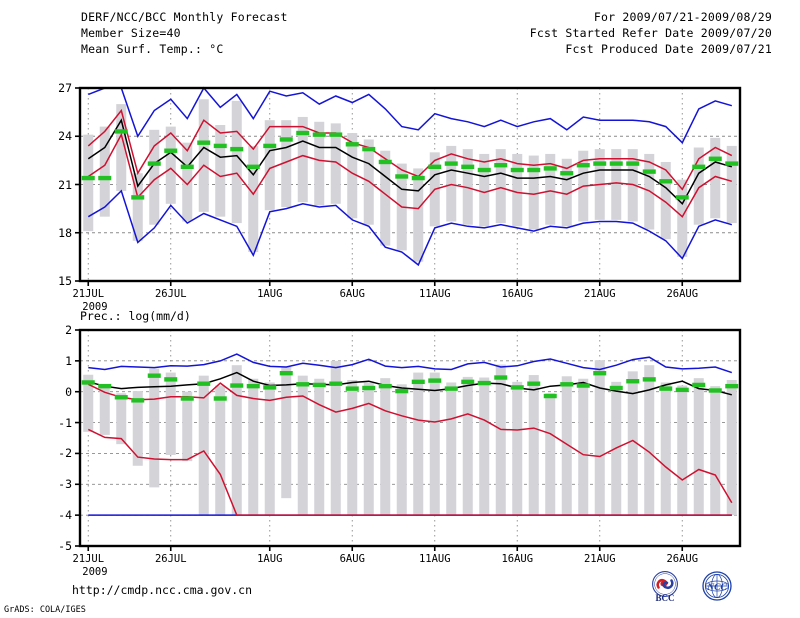 The width and height of the screenshot is (800, 618). What do you see at coordinates (410, 228) in the screenshot?
I see `series-ensemble-min` at bounding box center [410, 228].